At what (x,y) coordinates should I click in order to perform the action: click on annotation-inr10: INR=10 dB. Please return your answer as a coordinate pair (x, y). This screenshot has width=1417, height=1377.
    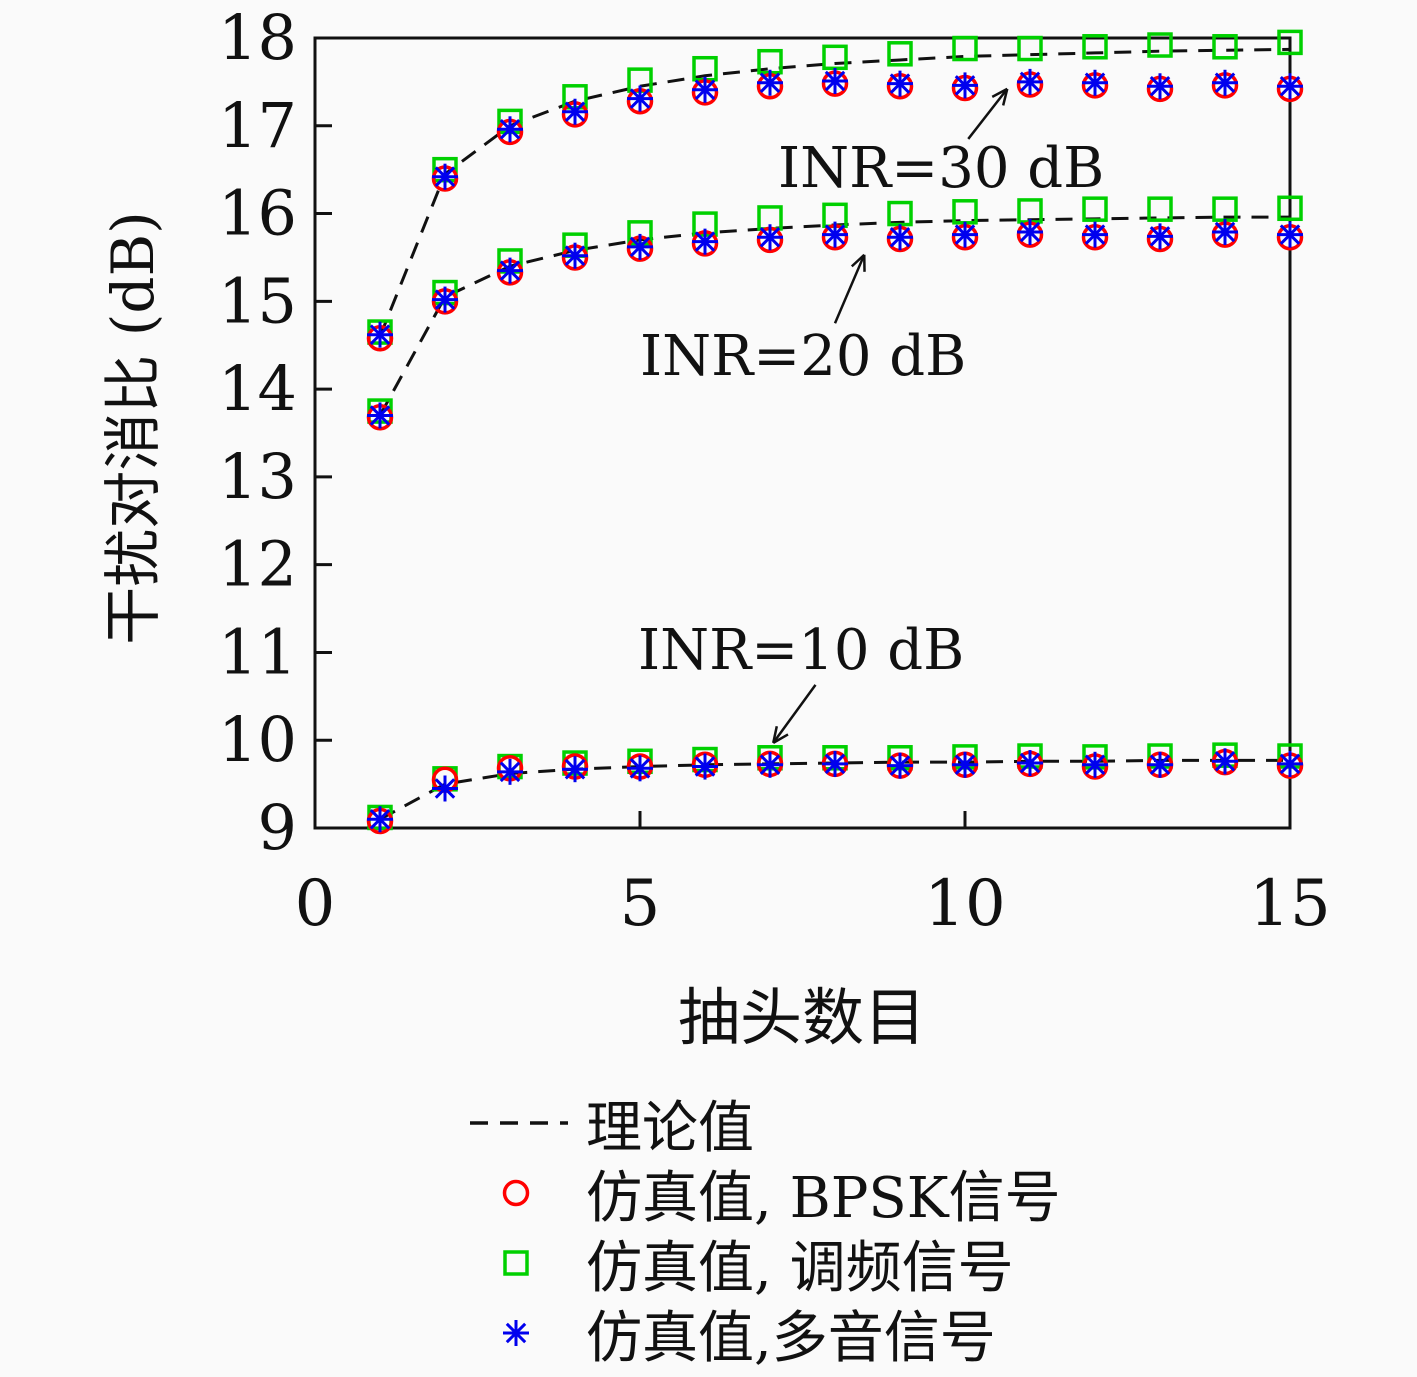
    Looking at the image, I should click on (801, 650).